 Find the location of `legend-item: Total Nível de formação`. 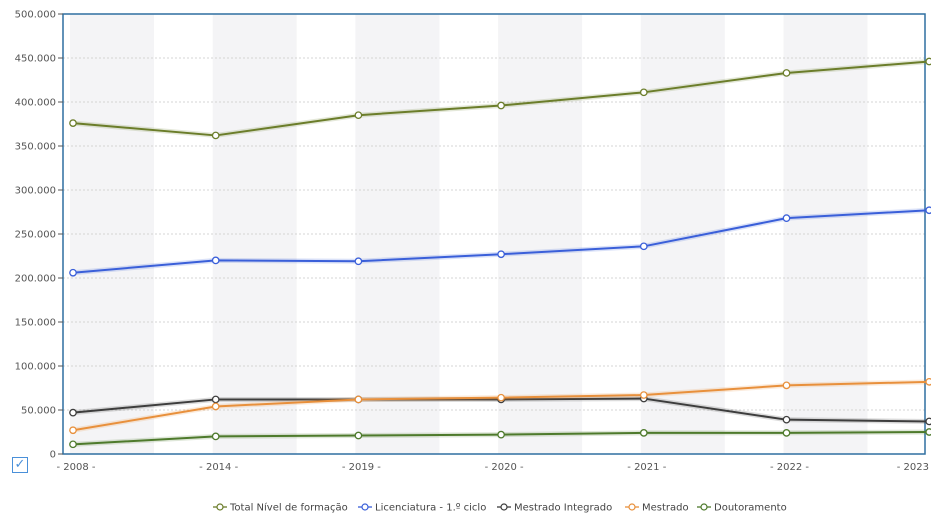

legend-item: Total Nível de formação is located at coordinates (280, 508).